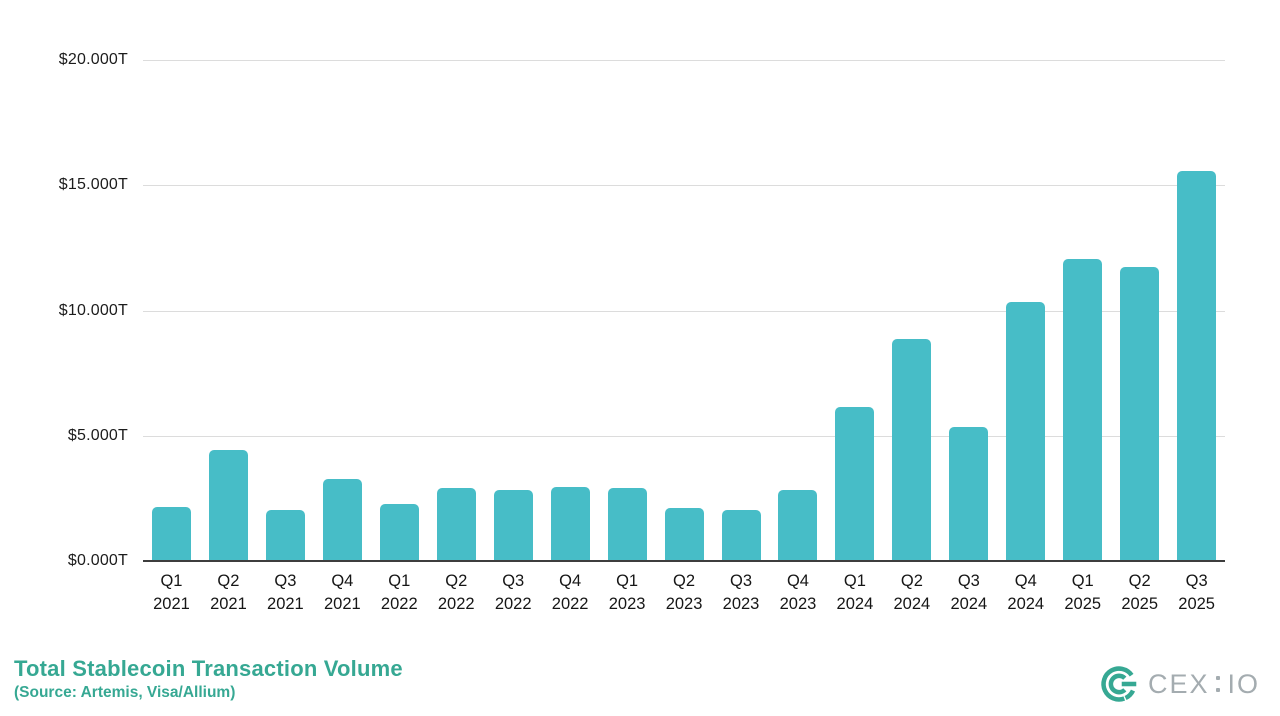 The width and height of the screenshot is (1280, 716). Describe the element at coordinates (798, 525) in the screenshot. I see `bar-q4-2023` at that location.